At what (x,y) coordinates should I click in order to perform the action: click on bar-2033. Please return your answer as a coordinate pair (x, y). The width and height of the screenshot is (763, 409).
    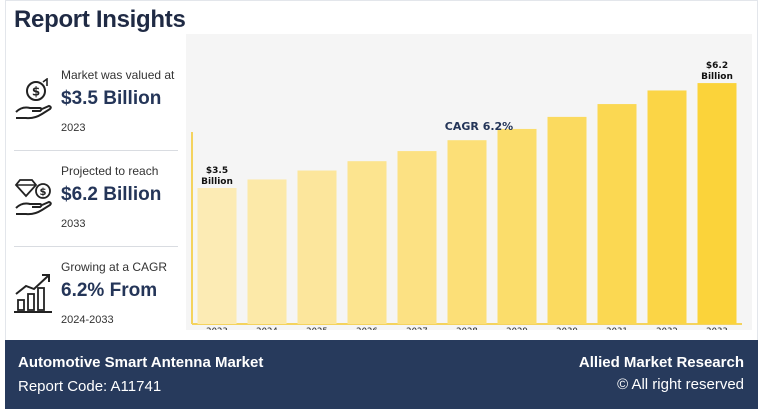
    Looking at the image, I should click on (717, 203).